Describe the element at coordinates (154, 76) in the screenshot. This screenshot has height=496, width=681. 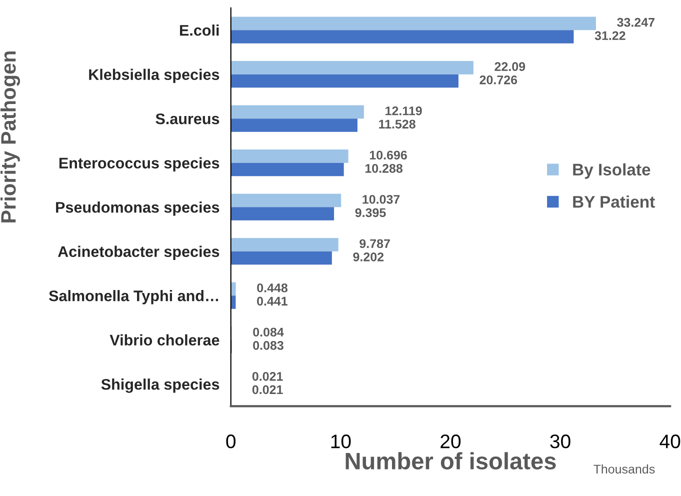
I see `y-tick-label: Klebsiella species` at that location.